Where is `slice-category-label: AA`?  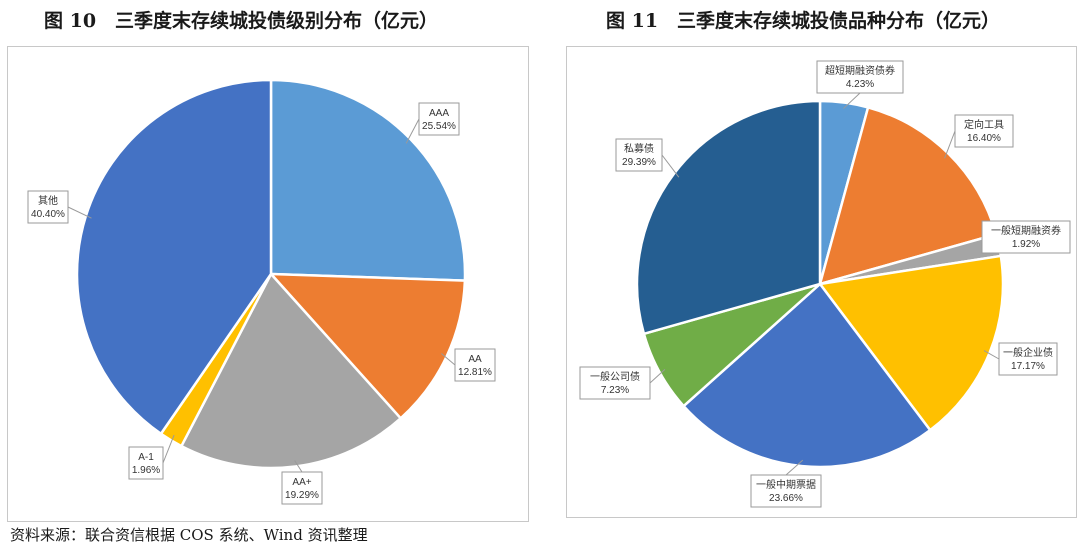
slice-category-label: AA is located at coordinates (475, 359).